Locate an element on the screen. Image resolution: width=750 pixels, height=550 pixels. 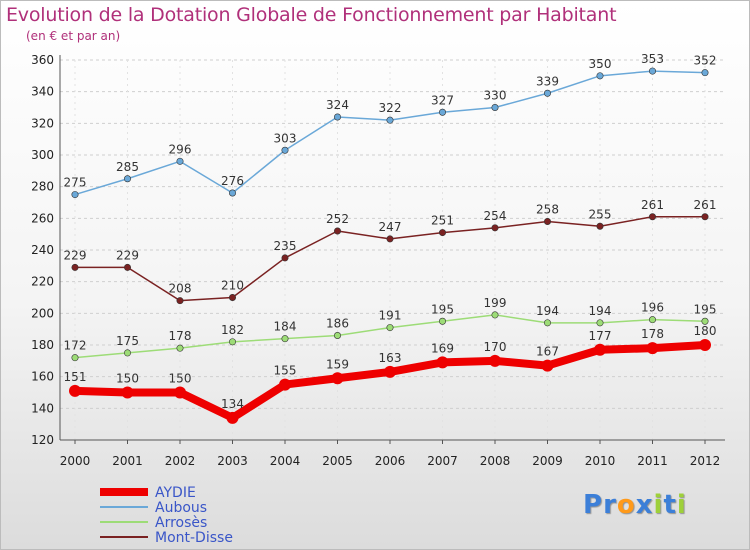
data-label: 327 is located at coordinates (442, 100).